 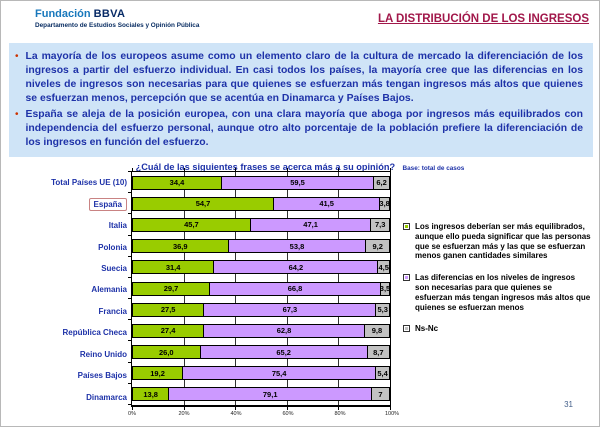 What do you see at coordinates (261, 182) in the screenshot?
I see `chart-row: 34,4 59,5 6,2` at bounding box center [261, 182].